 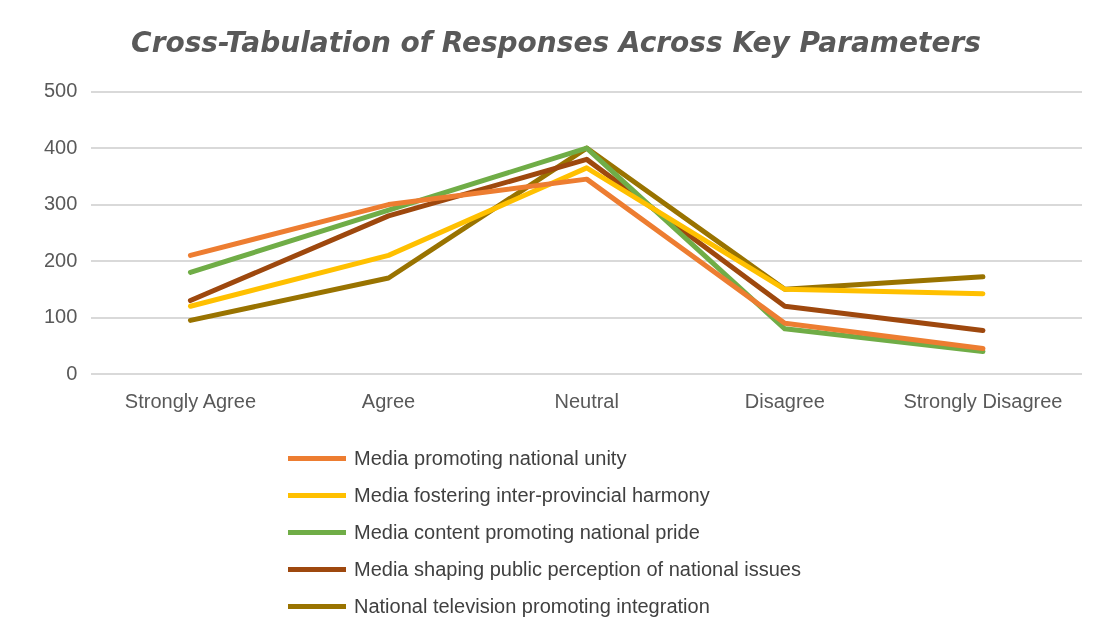 What do you see at coordinates (527, 532) in the screenshot?
I see `legend-label: Media content promoting national pride` at bounding box center [527, 532].